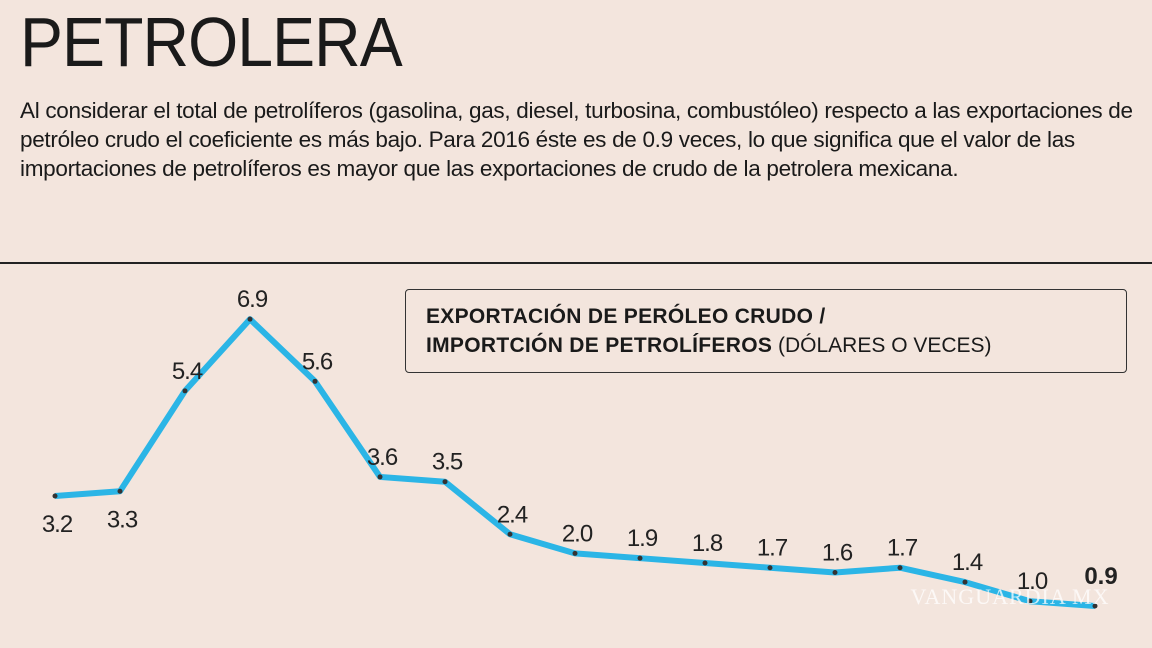 This screenshot has width=1152, height=648. Describe the element at coordinates (211, 42) in the screenshot. I see `title: PETROLERA` at that location.